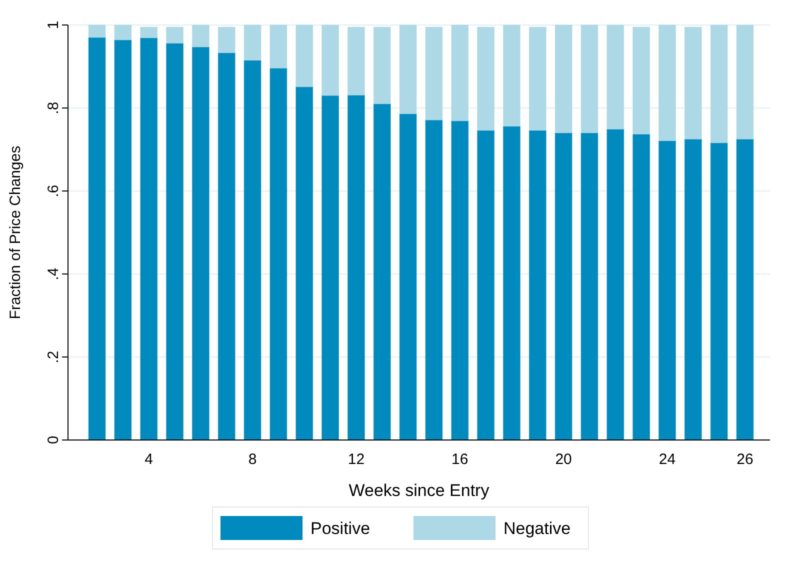 The height and width of the screenshot is (571, 789). Describe the element at coordinates (356, 459) in the screenshot. I see `x-tick-label: 12` at that location.